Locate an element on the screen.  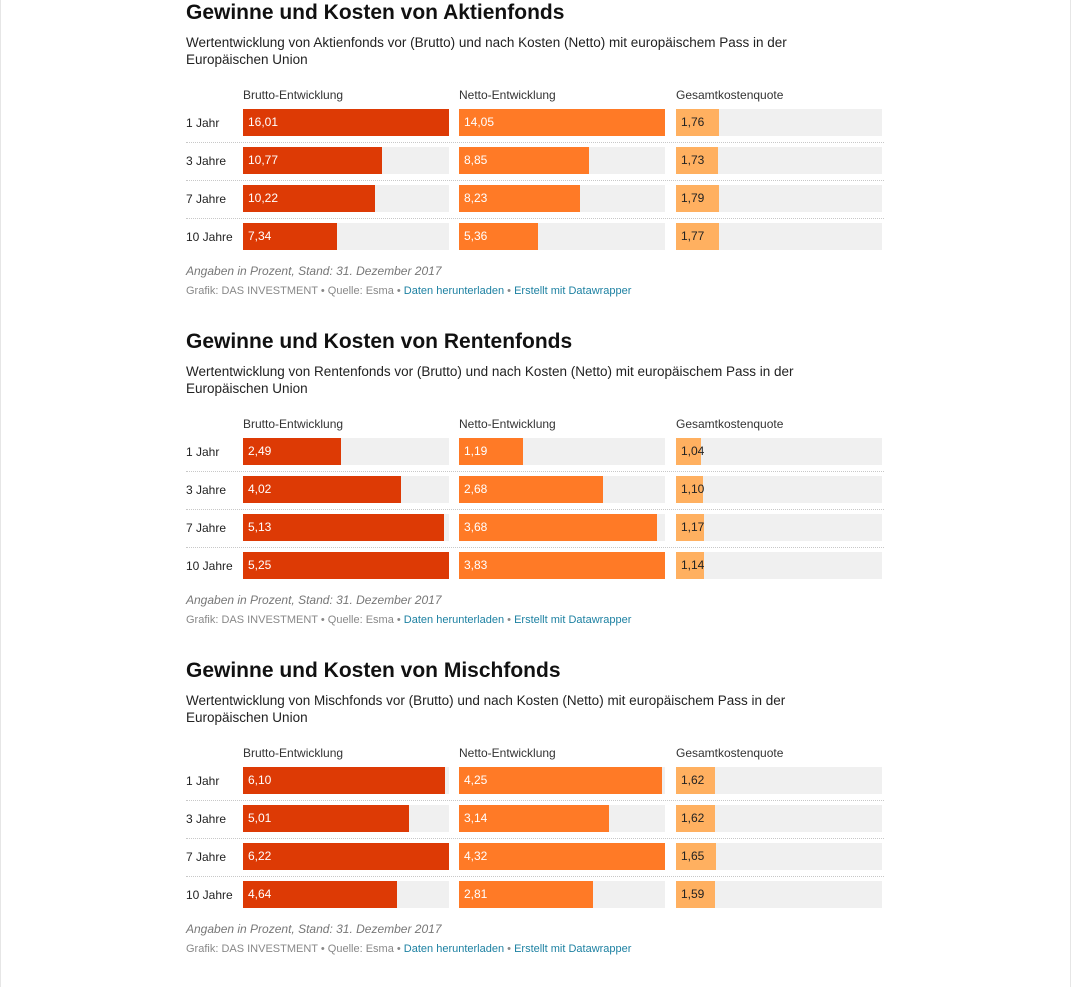
table-row: 7 Jahre 6,22 4,32 1,65 is located at coordinates (535, 858).